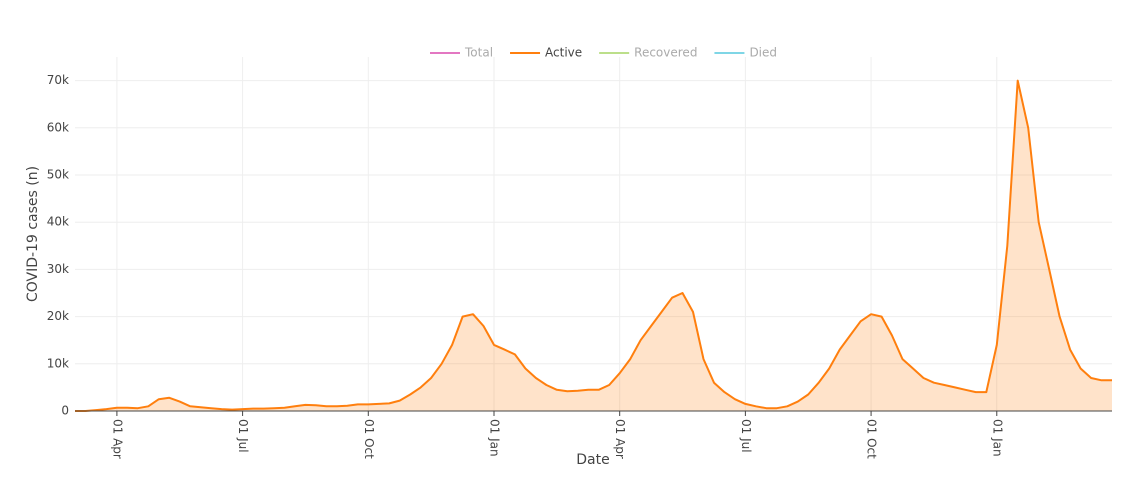 The height and width of the screenshot is (492, 1123). Describe the element at coordinates (665, 53) in the screenshot. I see `legend-label: Recovered` at that location.